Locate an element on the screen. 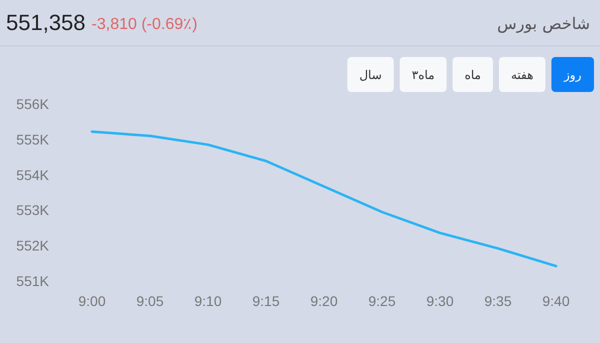 This screenshot has width=600, height=343. text: 551,358 is located at coordinates (46, 22).